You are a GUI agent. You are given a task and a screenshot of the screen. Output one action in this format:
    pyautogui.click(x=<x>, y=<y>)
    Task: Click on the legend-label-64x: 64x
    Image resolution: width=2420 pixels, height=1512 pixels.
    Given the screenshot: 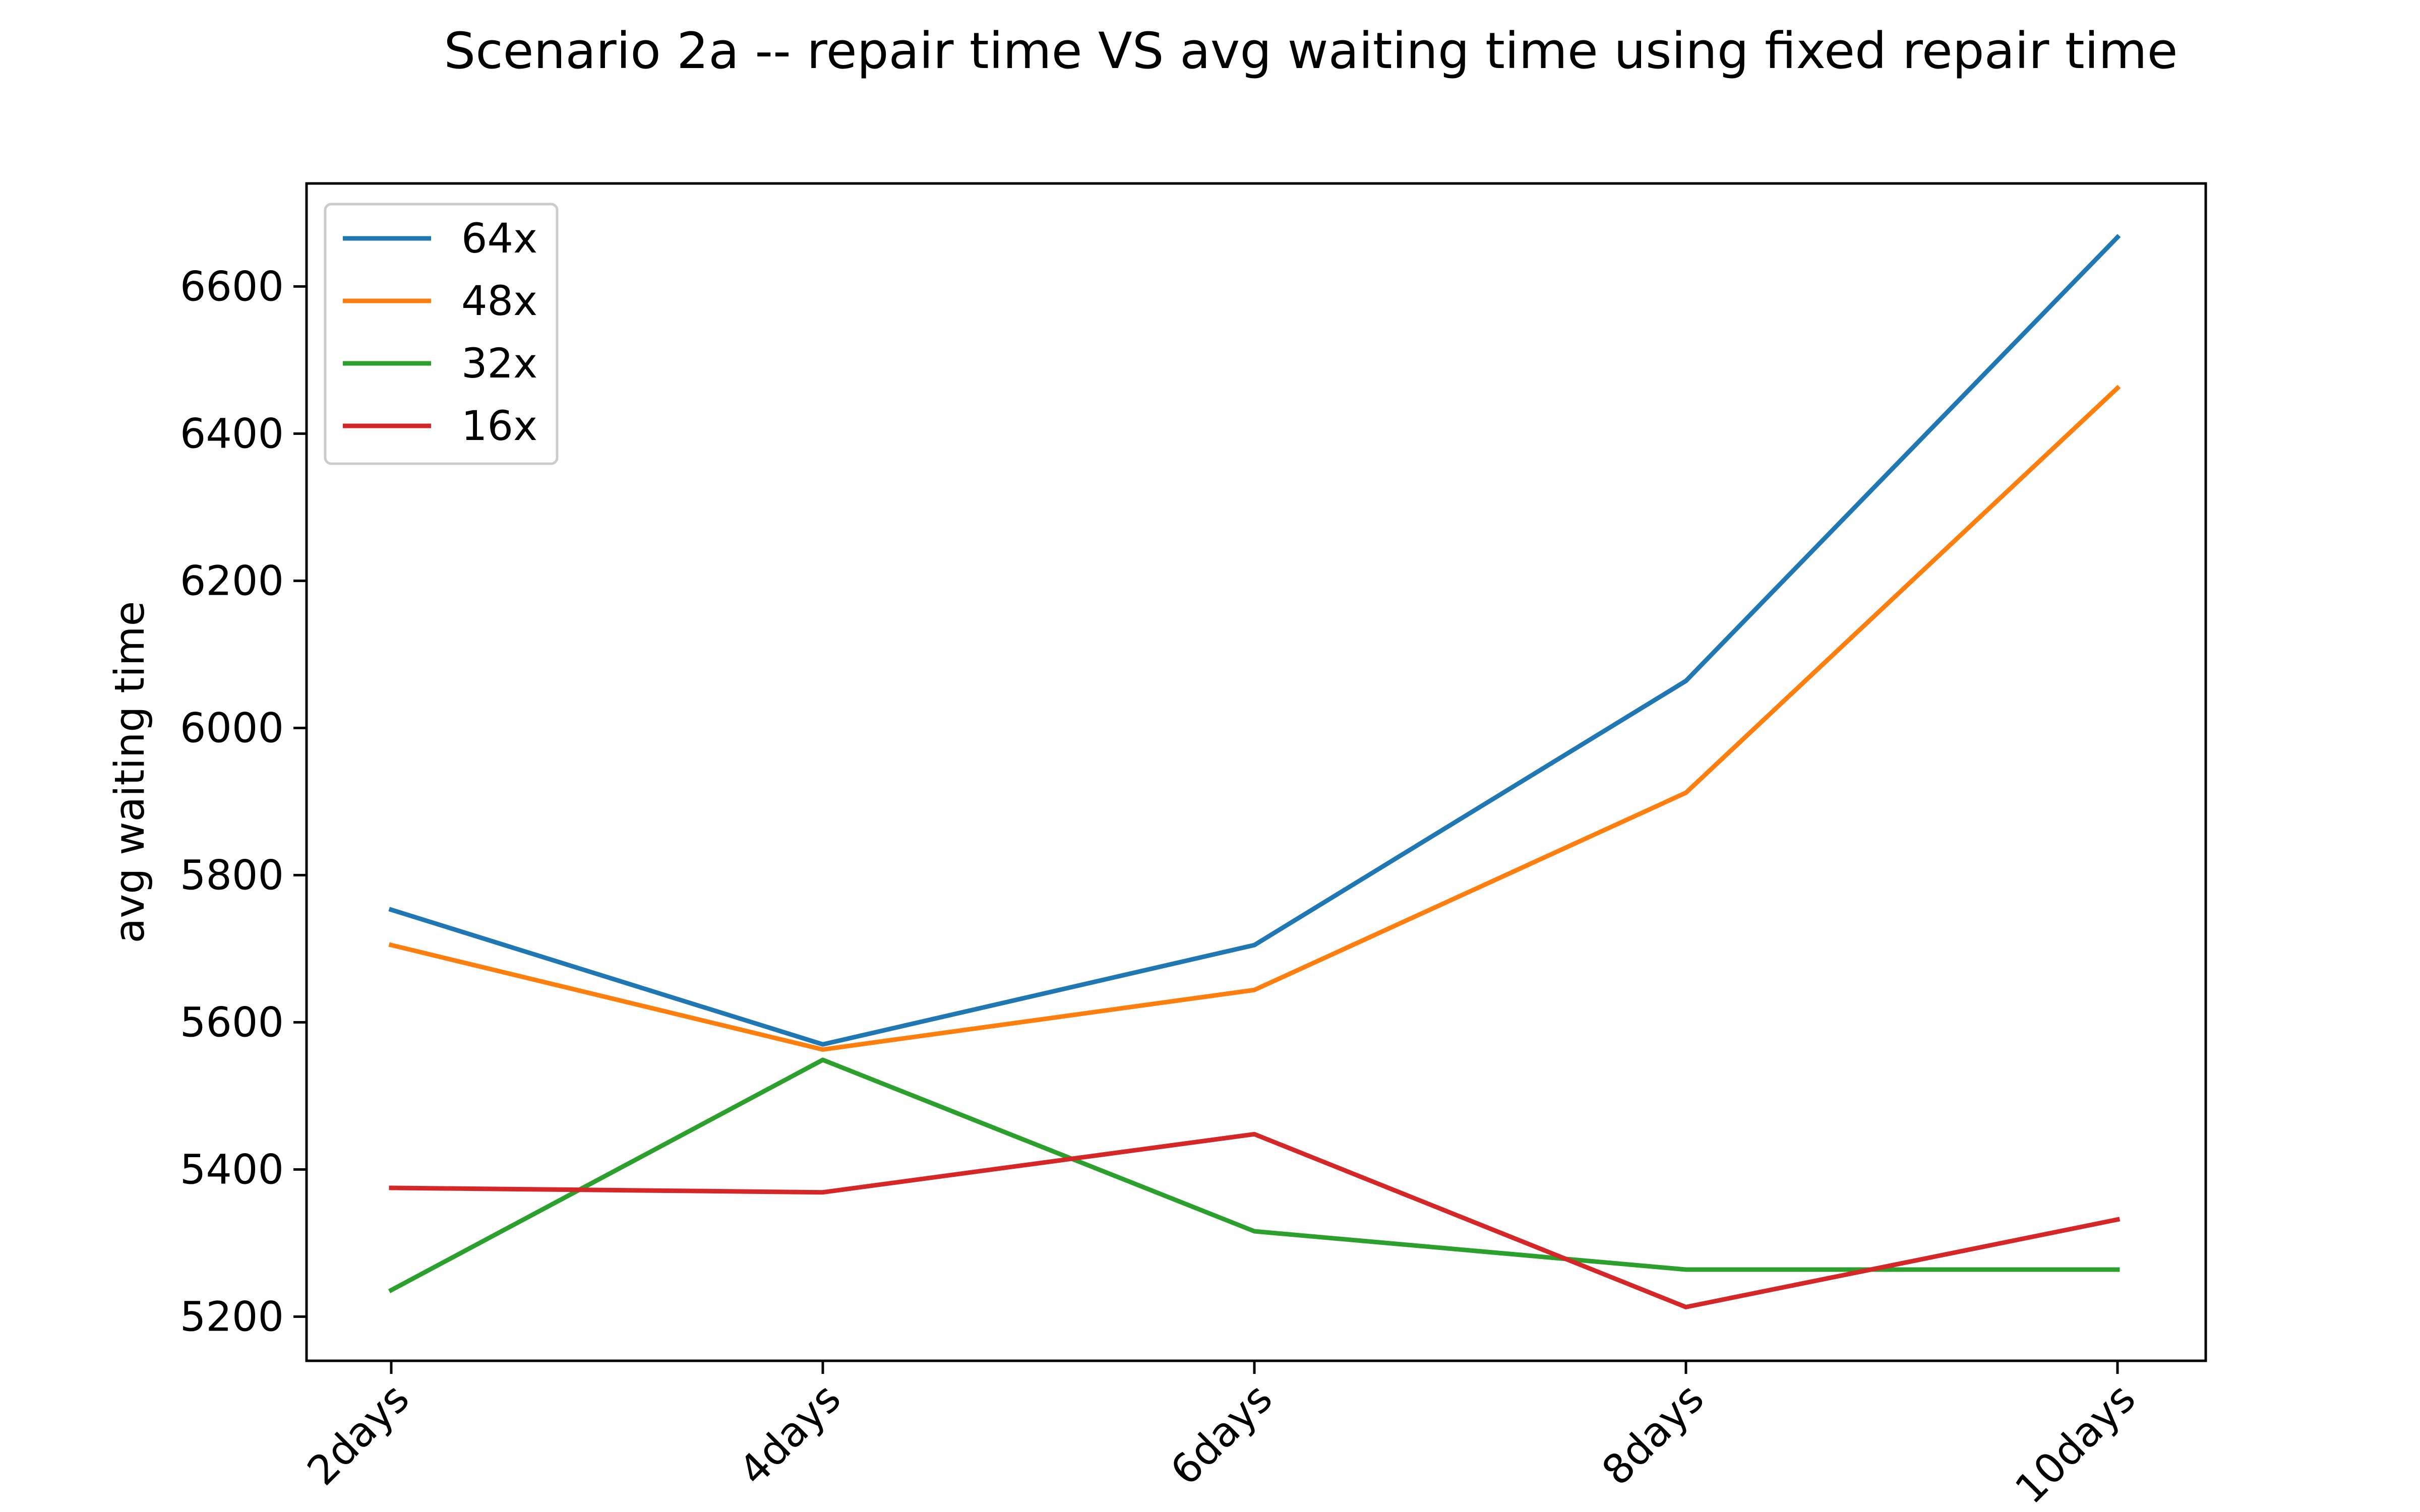 What is the action you would take?
    pyautogui.click(x=499, y=239)
    